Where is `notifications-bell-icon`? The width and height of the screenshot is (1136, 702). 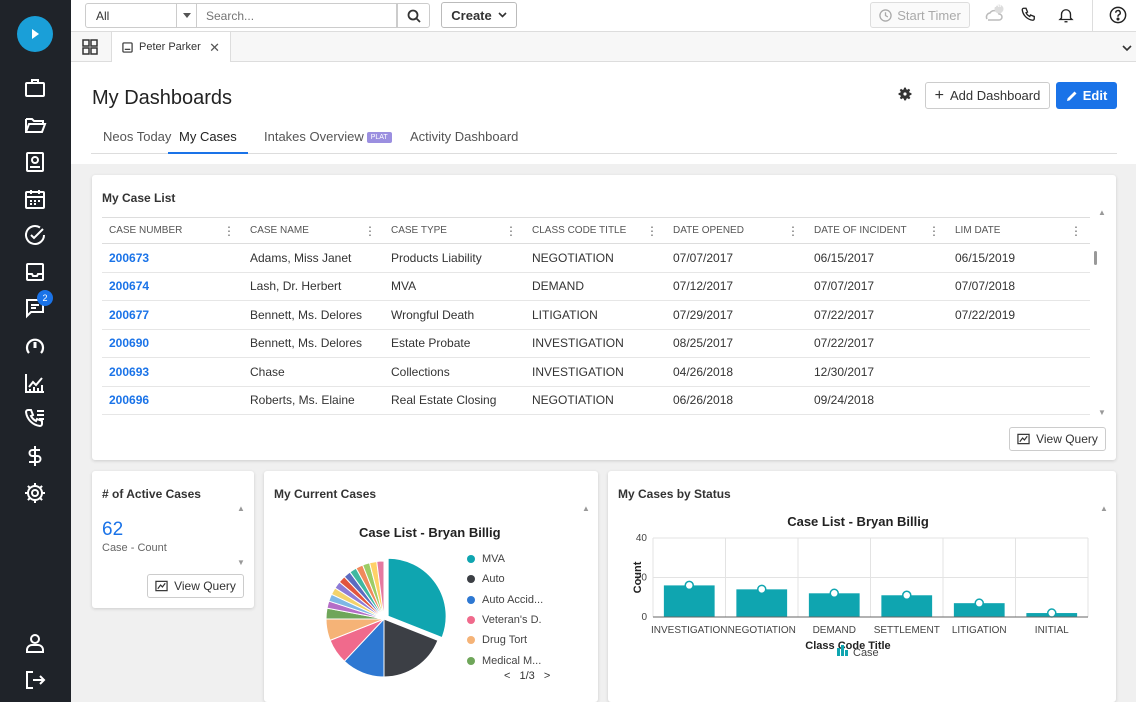
notifications-bell-icon is located at coordinates (1066, 15).